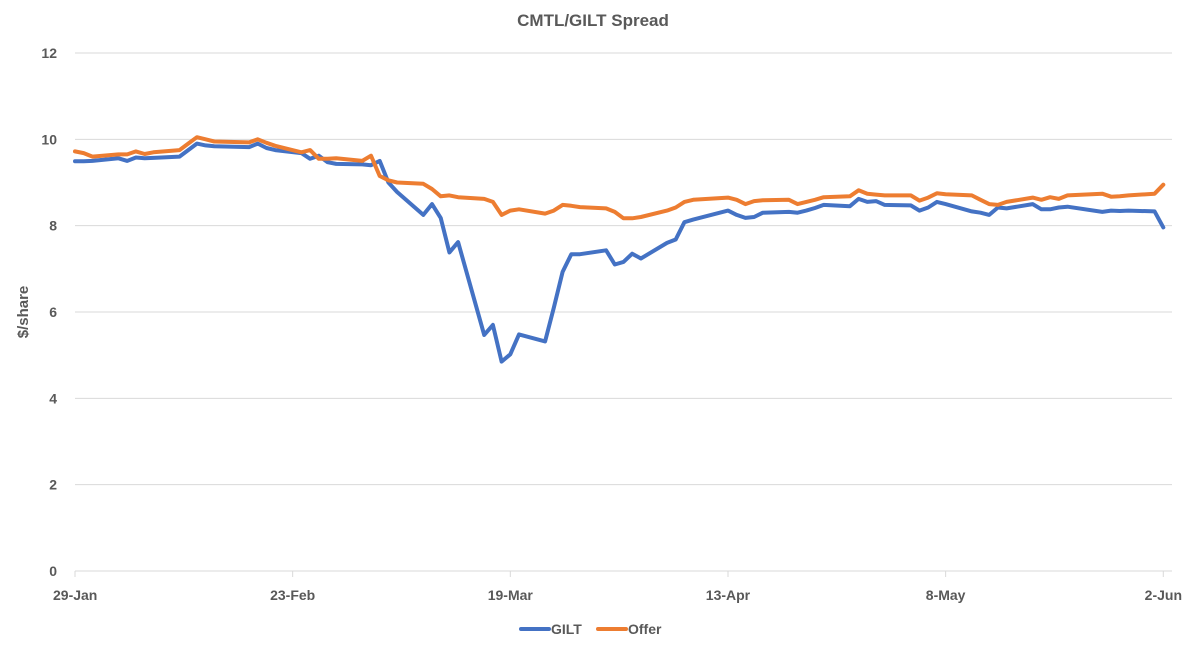  I want to click on legend: GILT Offer, so click(590, 629).